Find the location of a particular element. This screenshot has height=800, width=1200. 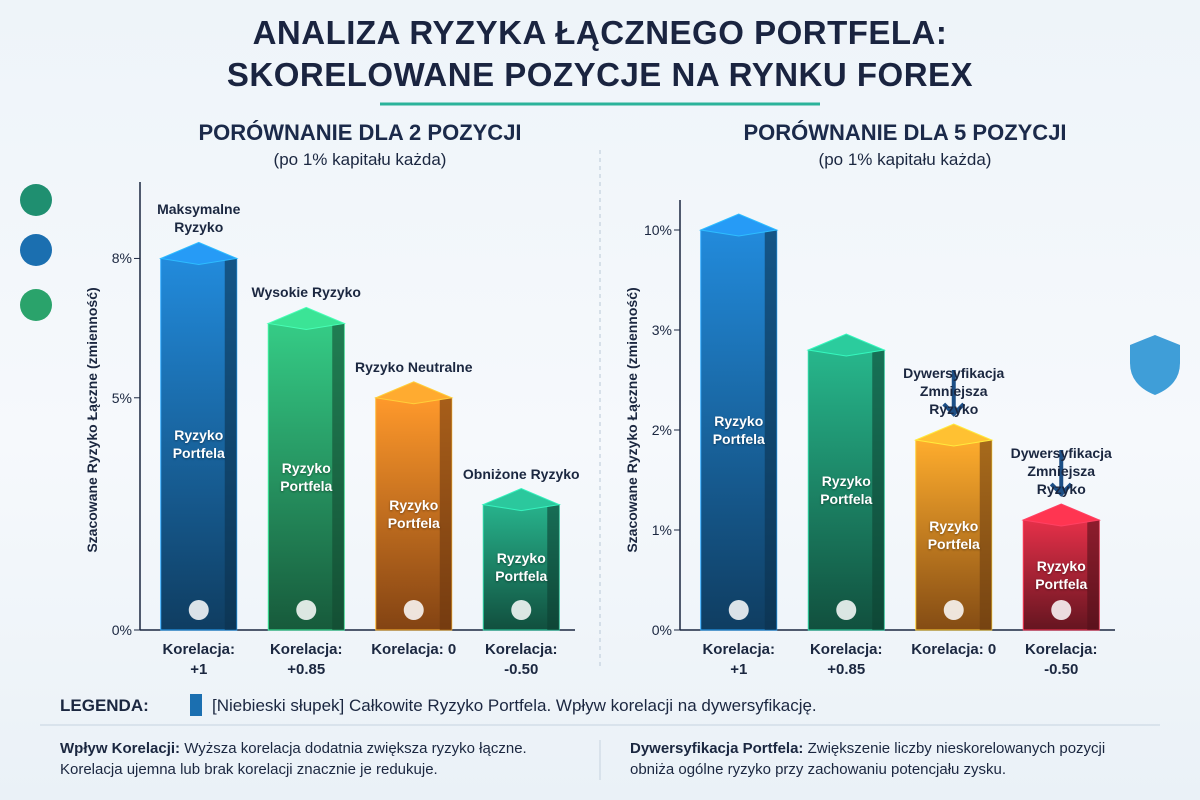

annotation: Wysokie Ryzyko is located at coordinates (306, 292).